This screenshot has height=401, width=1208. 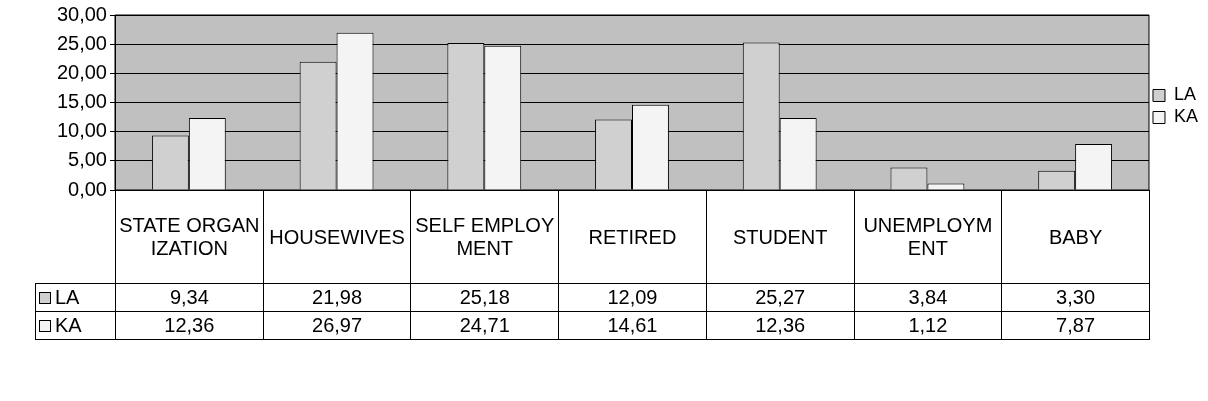 I want to click on data-label: 12,09, so click(x=632, y=297).